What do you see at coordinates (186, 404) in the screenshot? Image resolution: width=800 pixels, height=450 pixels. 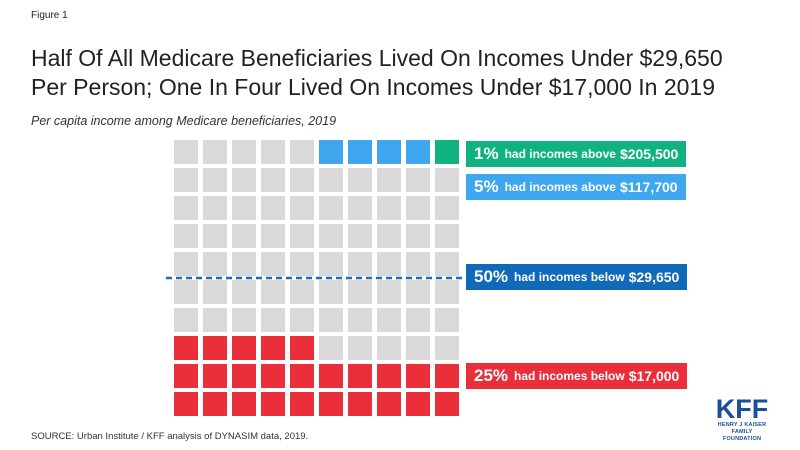 I see `waffle-cell-r9-c0` at bounding box center [186, 404].